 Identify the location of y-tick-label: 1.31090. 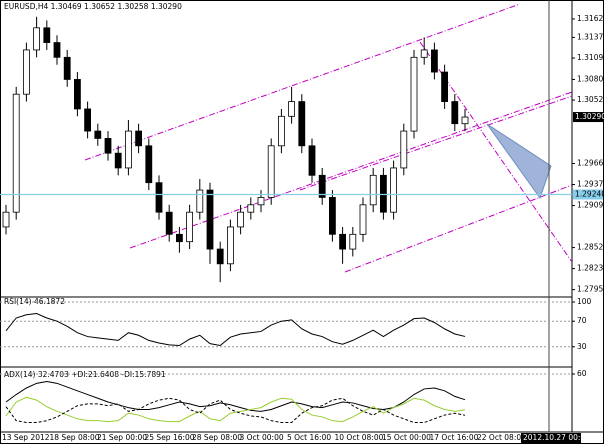
(590, 57).